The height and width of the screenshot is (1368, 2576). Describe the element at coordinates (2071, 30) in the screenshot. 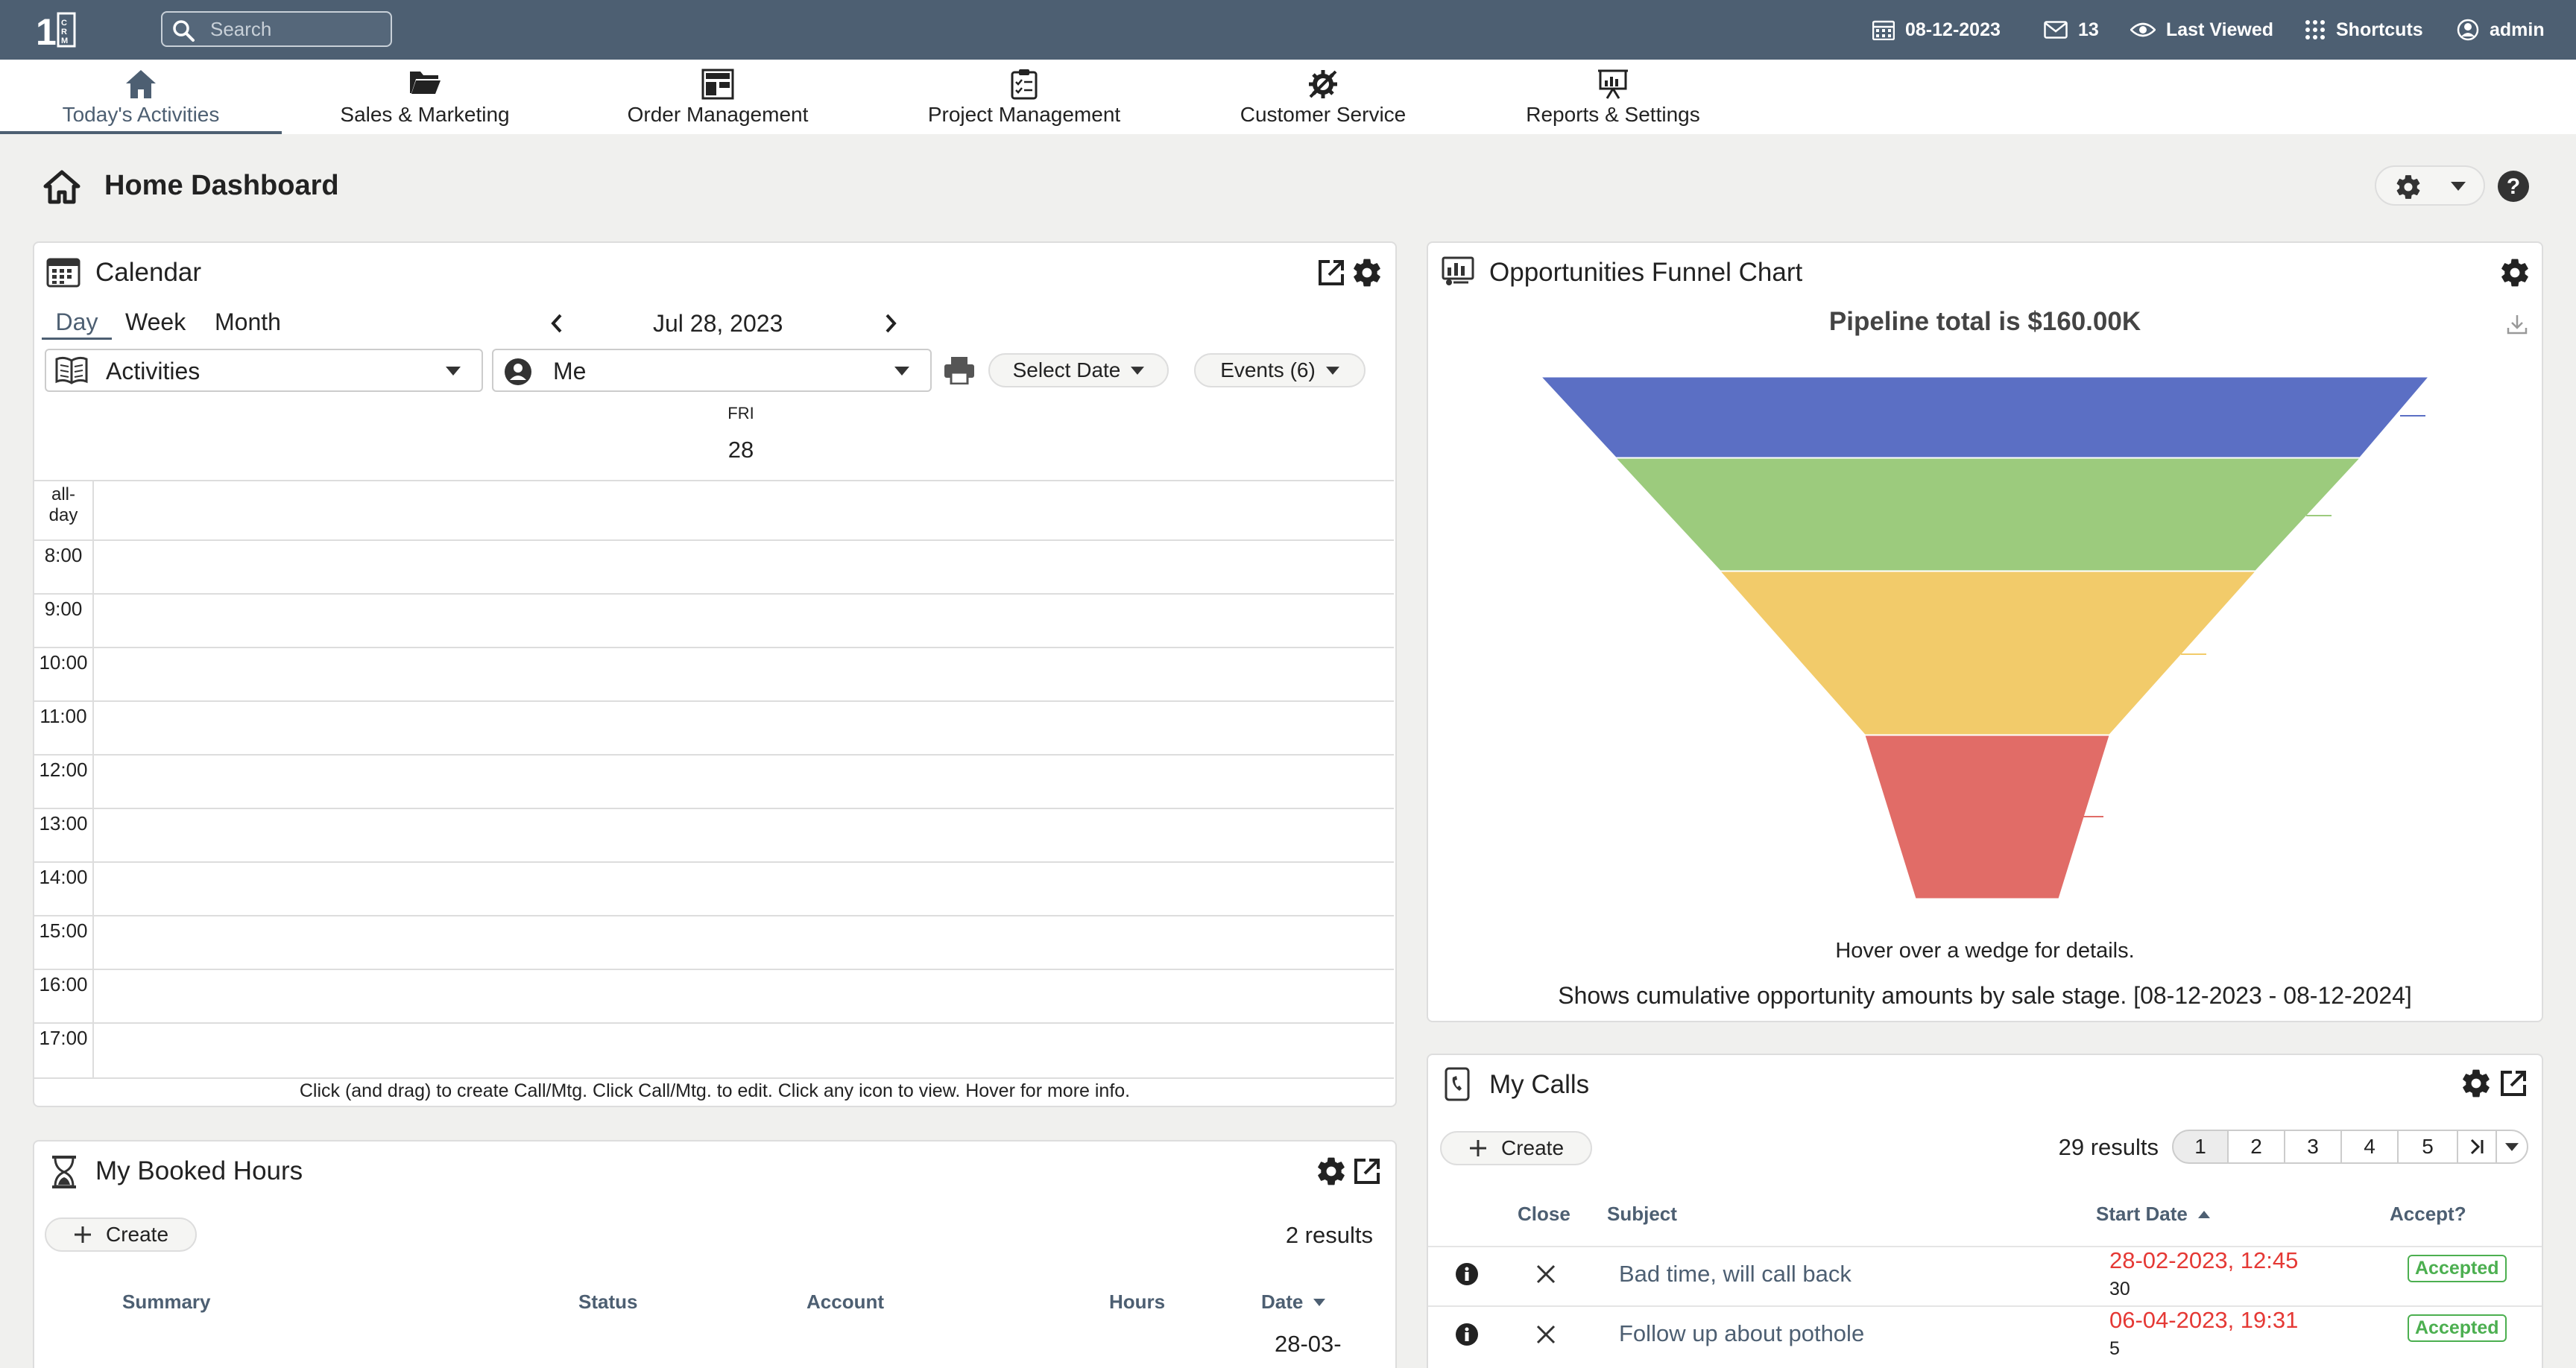

I see `mail-indicator: 13` at that location.